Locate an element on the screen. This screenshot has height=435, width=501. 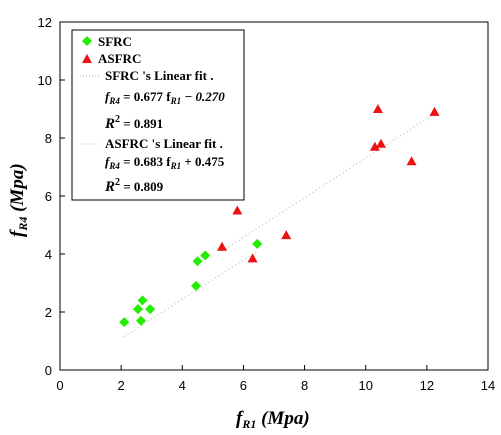
legend-asfrc-fit-label: ASFRC 's Linear fit . is located at coordinates (164, 143).